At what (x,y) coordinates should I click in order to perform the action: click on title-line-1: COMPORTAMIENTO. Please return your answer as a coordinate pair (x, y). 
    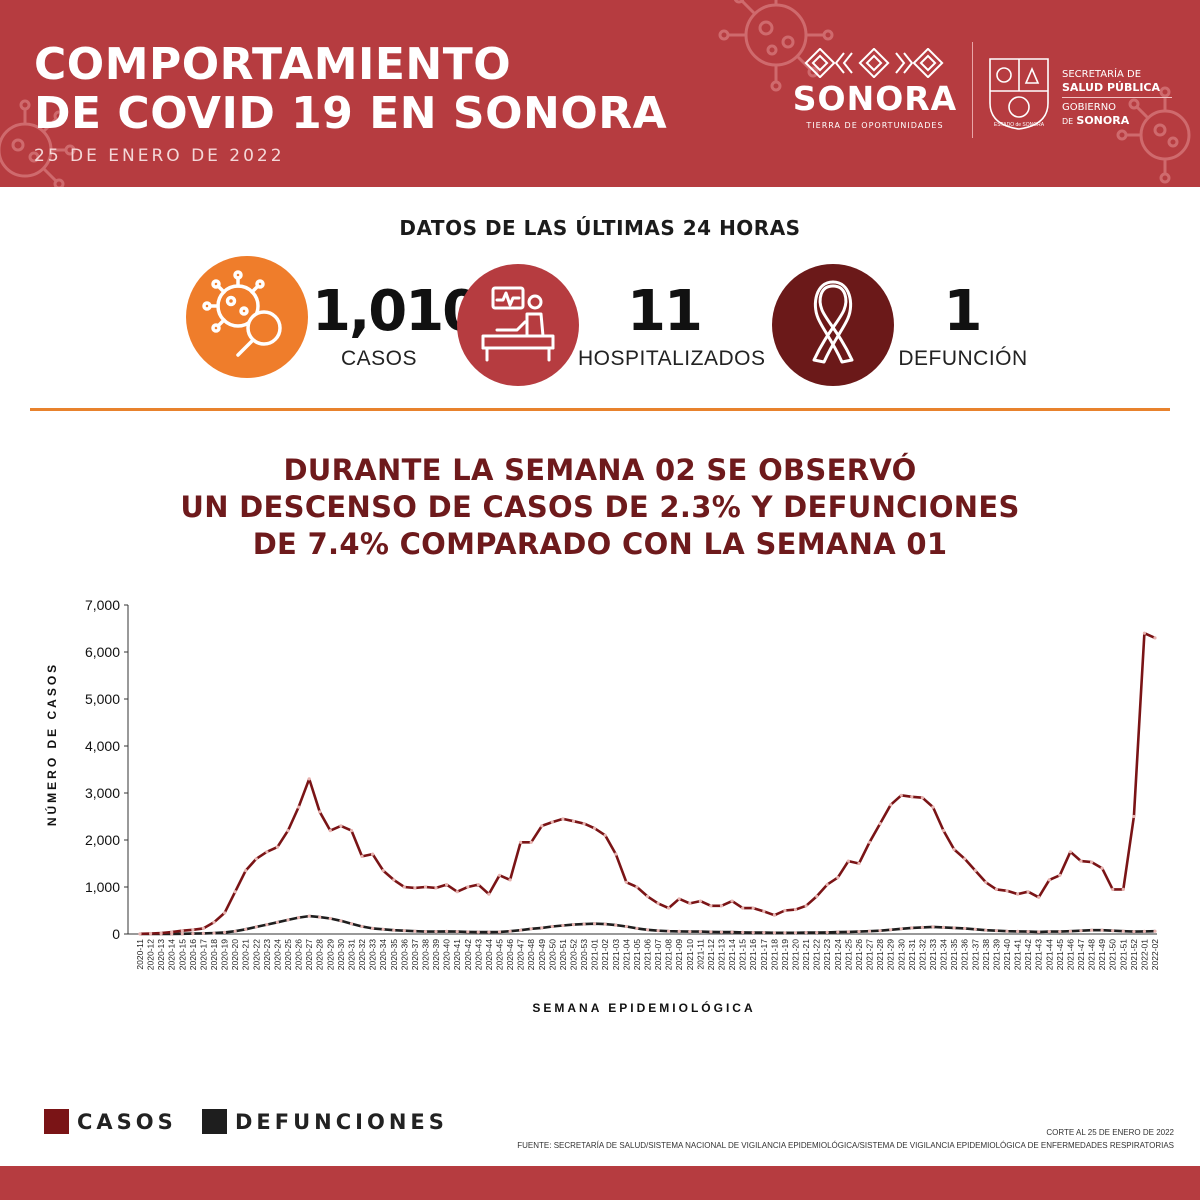
    Looking at the image, I should click on (273, 64).